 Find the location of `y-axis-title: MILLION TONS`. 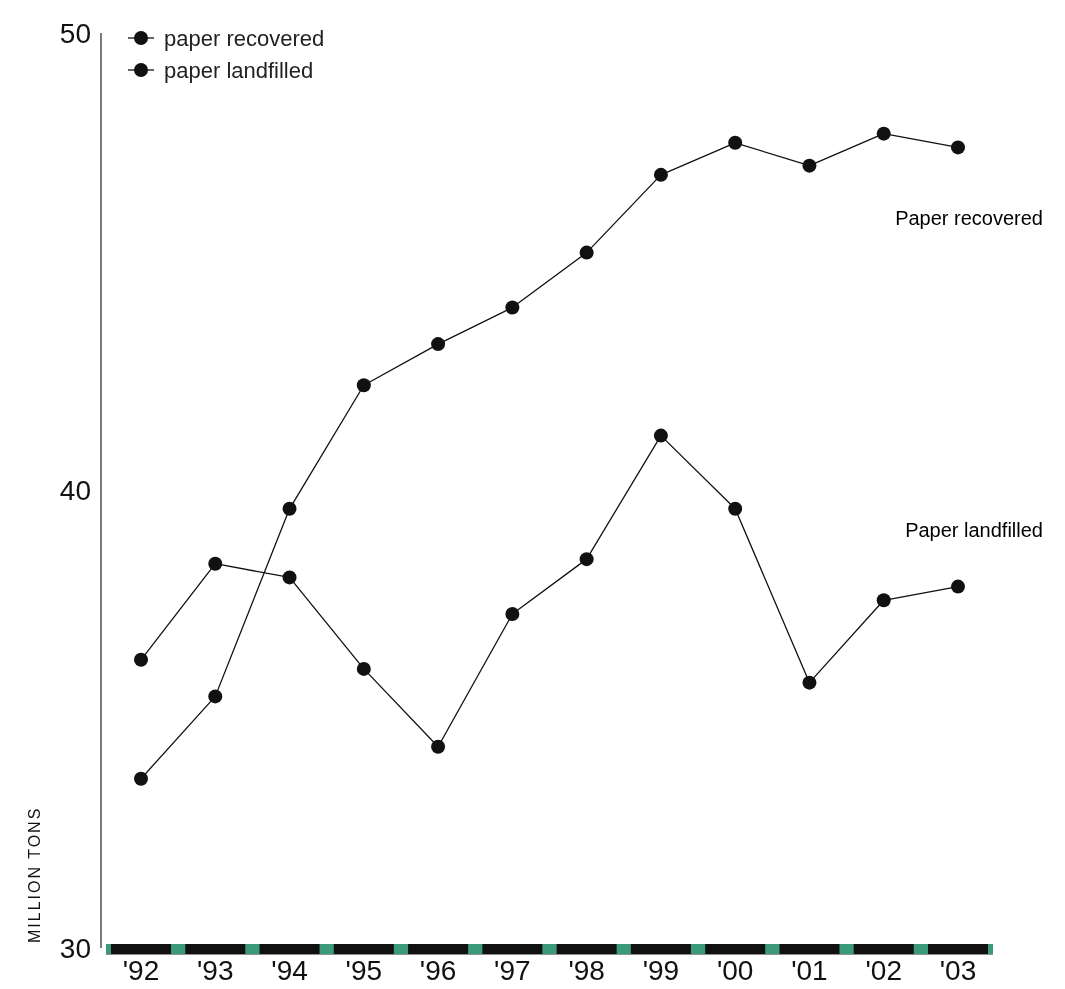

y-axis-title: MILLION TONS is located at coordinates (34, 874).